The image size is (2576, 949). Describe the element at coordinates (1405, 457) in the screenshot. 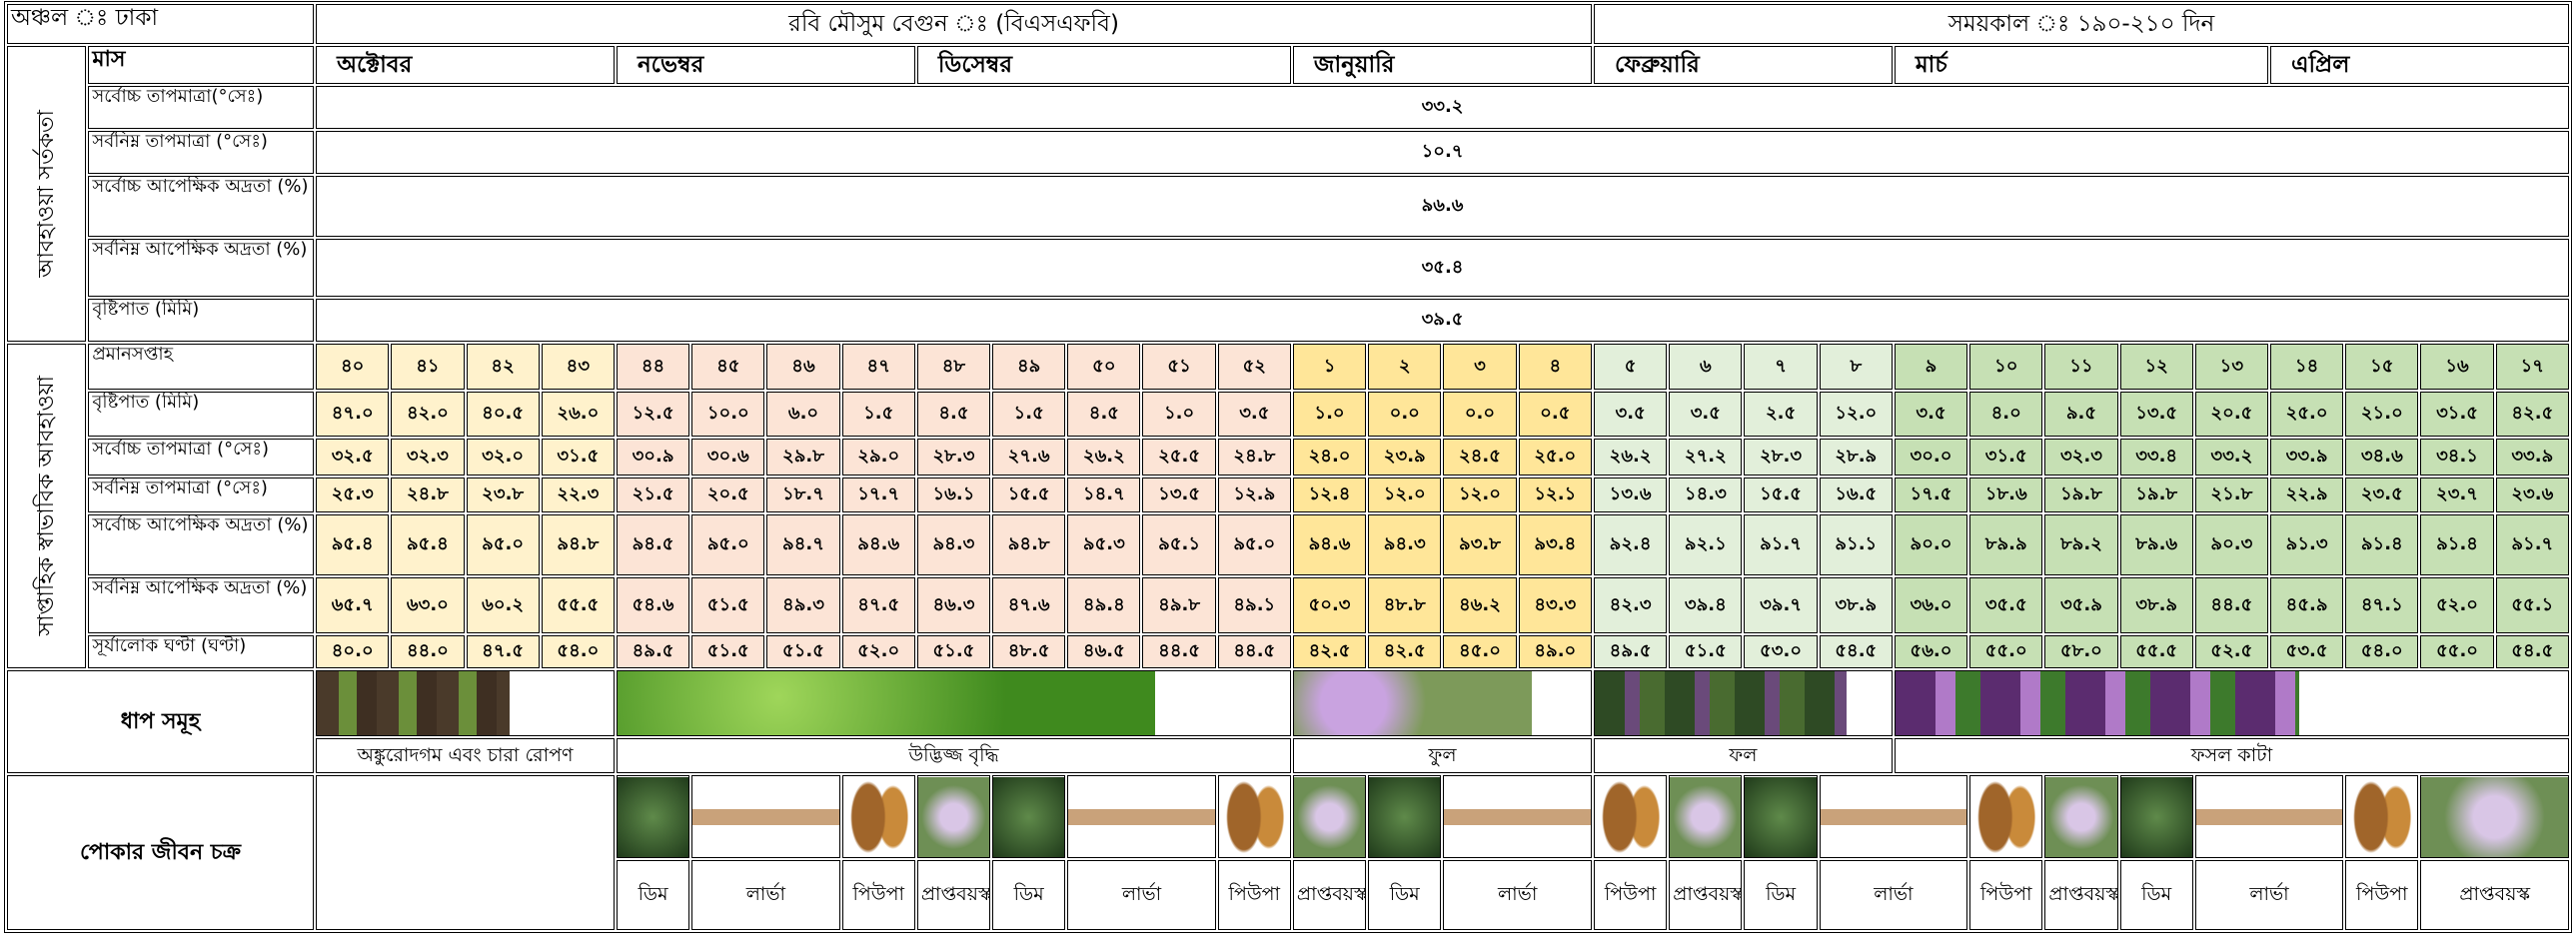

I see `weekly-value: ২৩.৯` at that location.